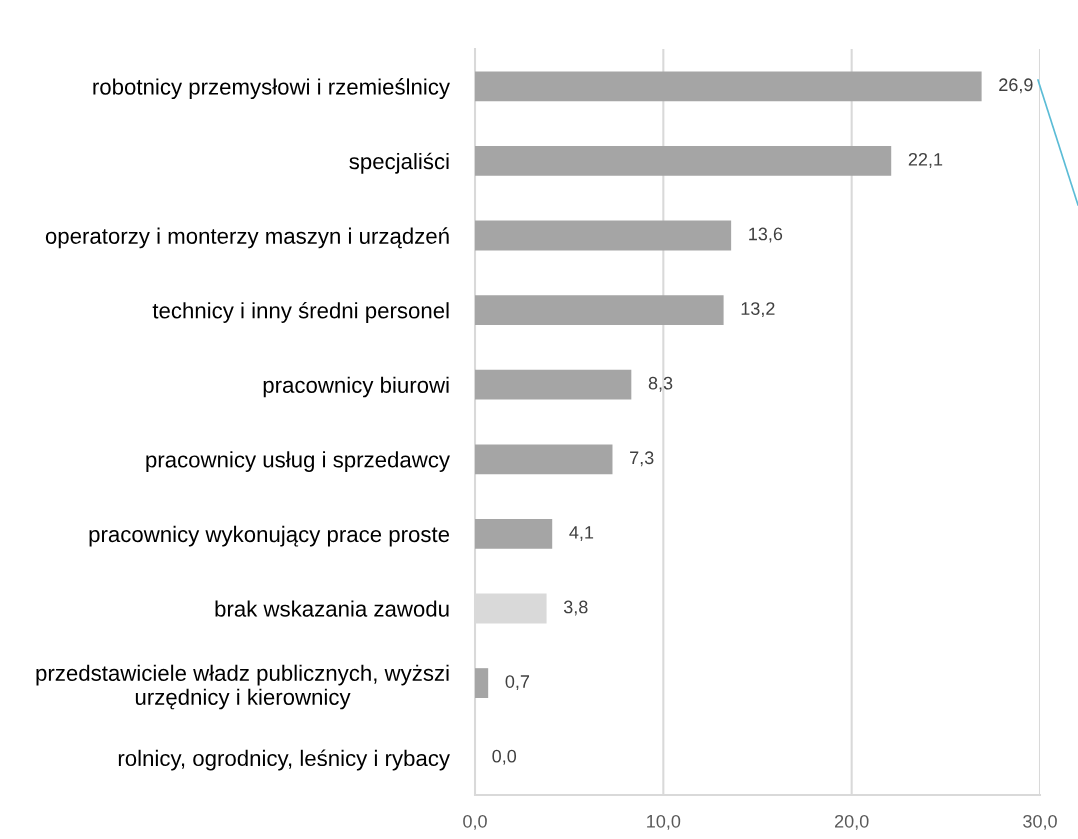 Image resolution: width=1078 pixels, height=839 pixels. What do you see at coordinates (399, 163) in the screenshot?
I see `y-tick-label: specjaliści` at bounding box center [399, 163].